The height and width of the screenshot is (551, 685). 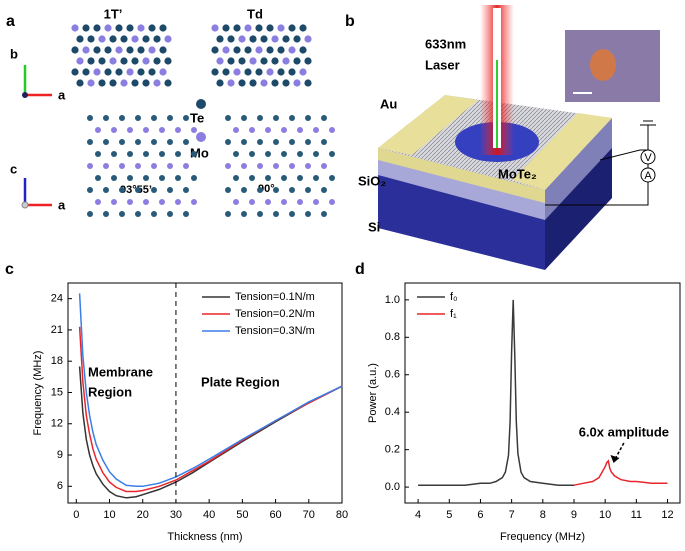 I want to click on y-tick-label: 24, so click(x=57, y=299).